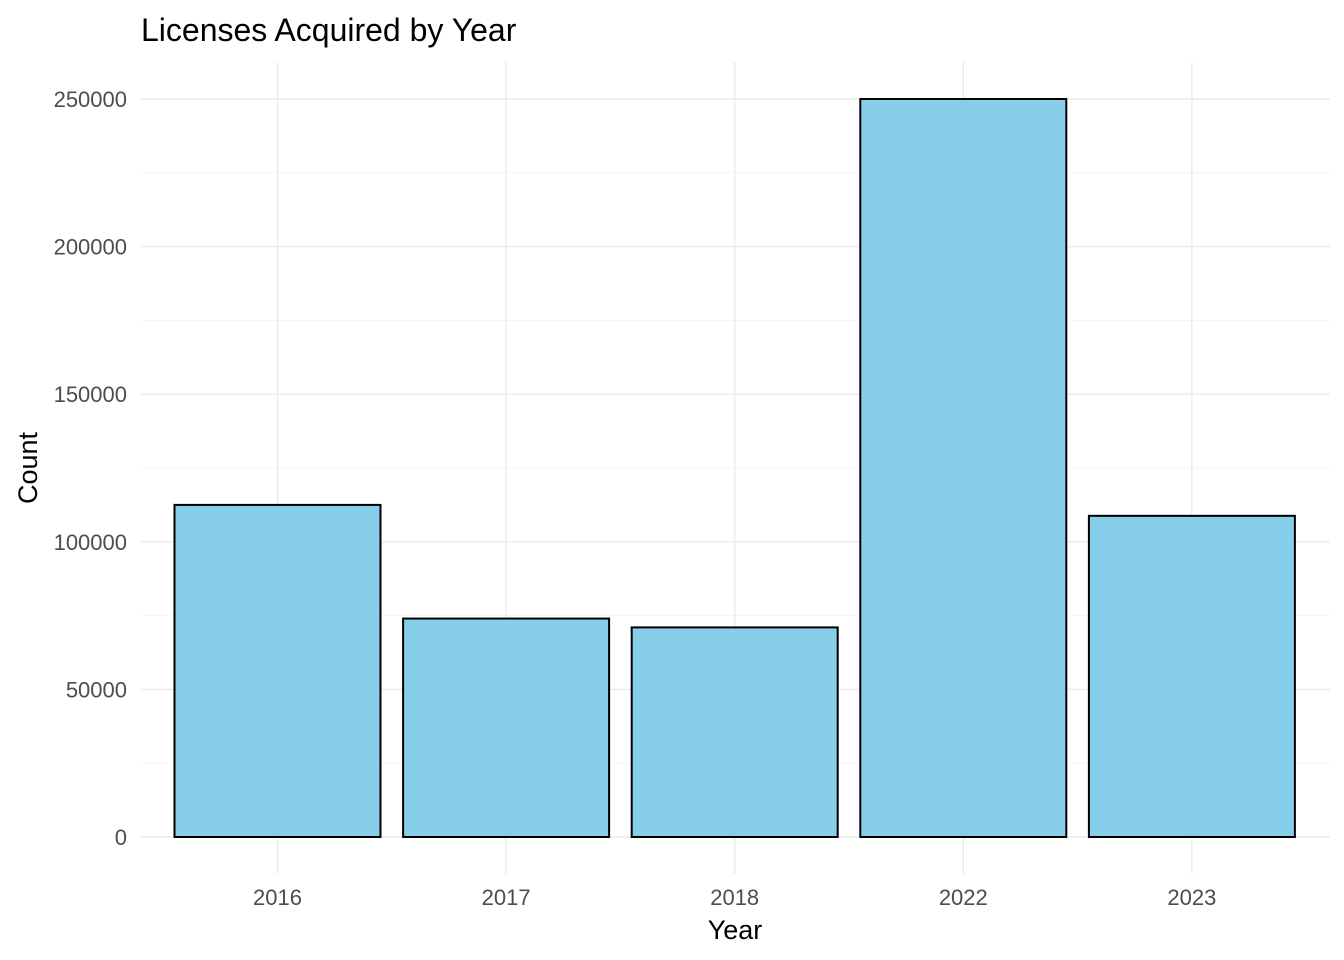 This screenshot has width=1344, height=960. Describe the element at coordinates (329, 30) in the screenshot. I see `chart-title: Licenses Acquired by Year` at that location.